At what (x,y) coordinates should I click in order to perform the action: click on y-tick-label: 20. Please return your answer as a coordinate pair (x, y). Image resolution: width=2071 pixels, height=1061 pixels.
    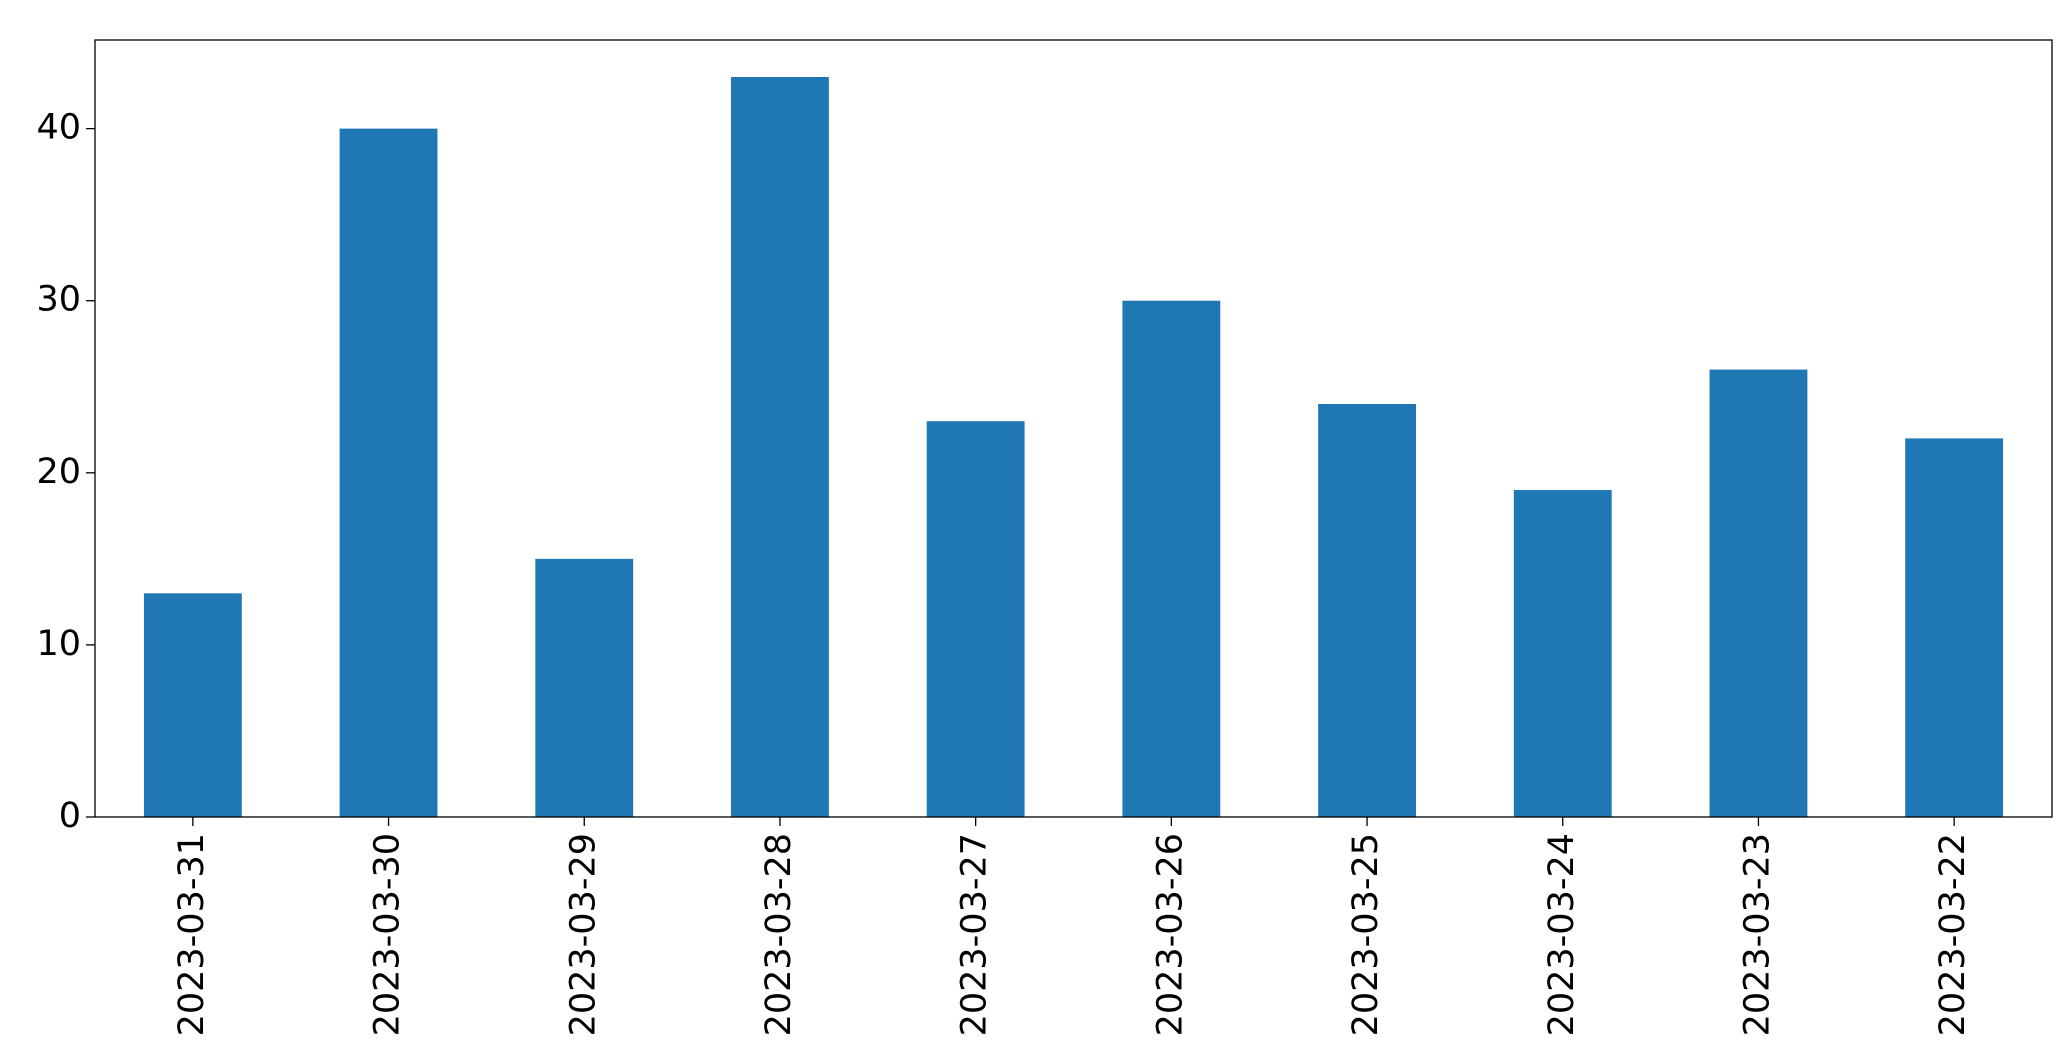
    Looking at the image, I should click on (58, 472).